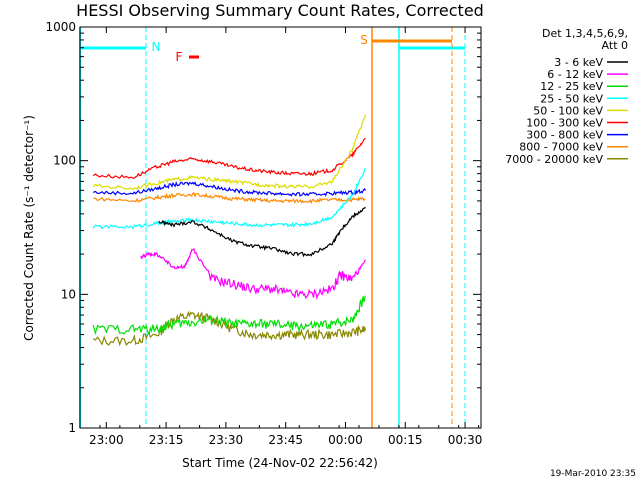 Image resolution: width=640 pixels, height=480 pixels. I want to click on annotations: N F S, so click(260, 48).